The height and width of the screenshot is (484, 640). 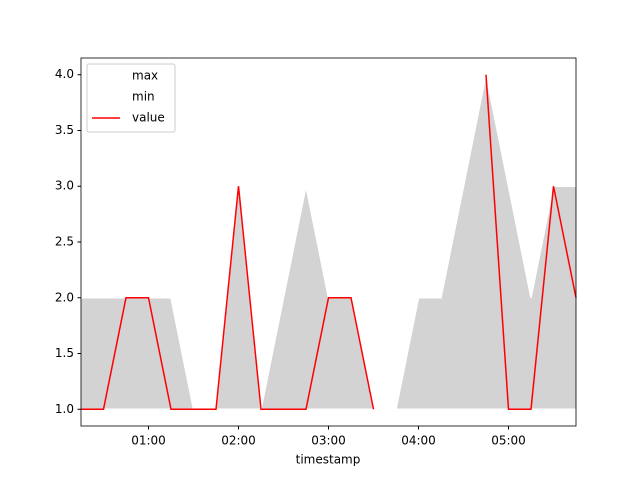 What do you see at coordinates (145, 76) in the screenshot?
I see `legend-label: max` at bounding box center [145, 76].